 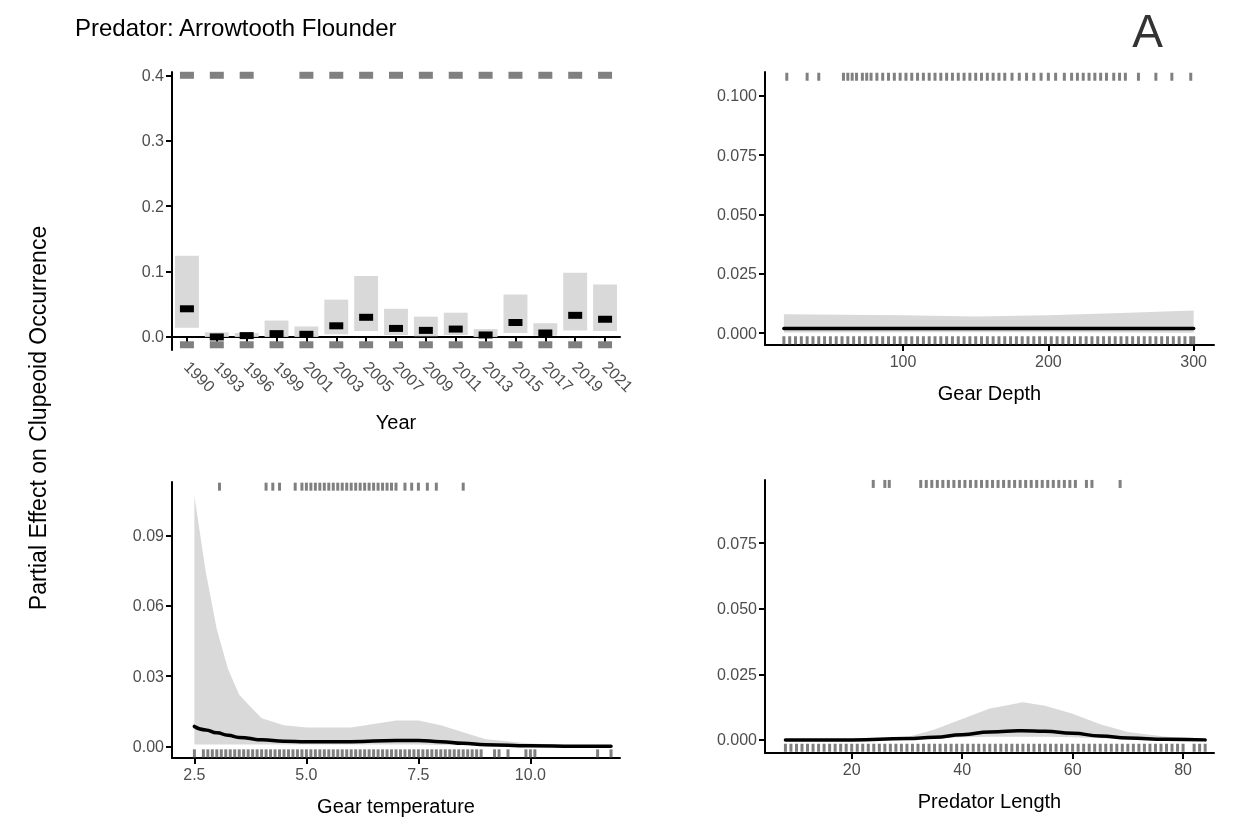 What do you see at coordinates (989, 393) in the screenshot?
I see `x-axis-title: Gear Depth` at bounding box center [989, 393].